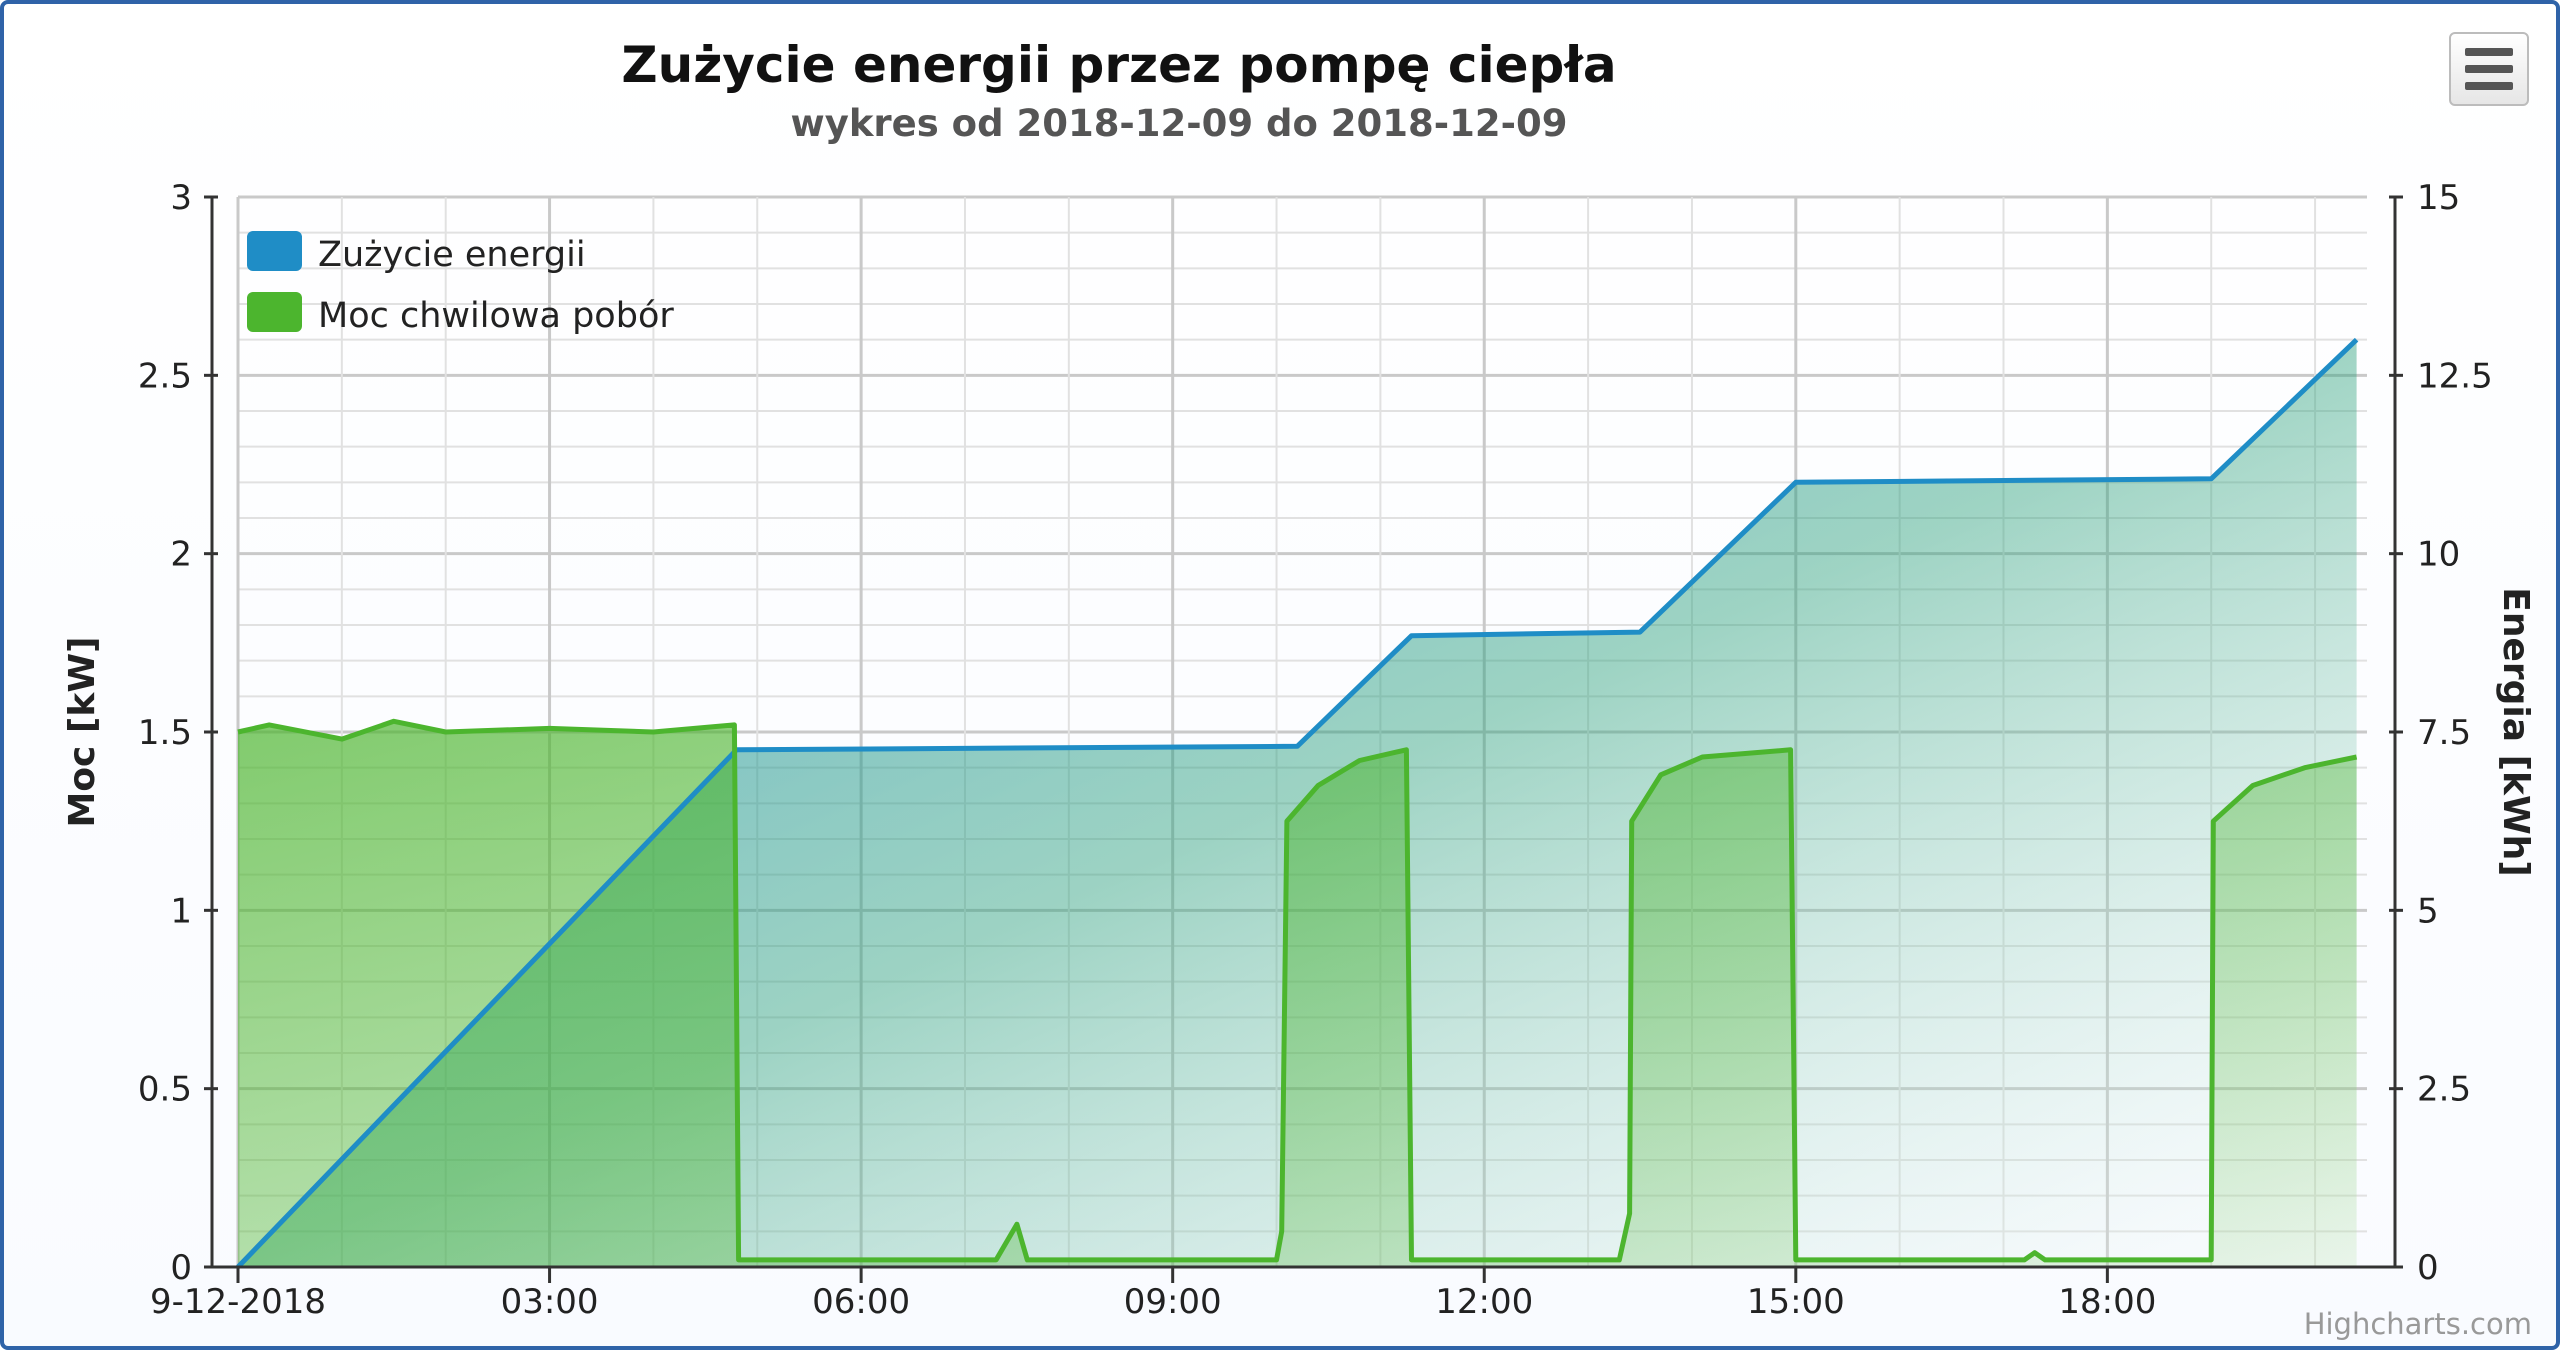 The width and height of the screenshot is (2560, 1350). What do you see at coordinates (238, 1302) in the screenshot?
I see `x-tick-label: 9-12-2018` at bounding box center [238, 1302].